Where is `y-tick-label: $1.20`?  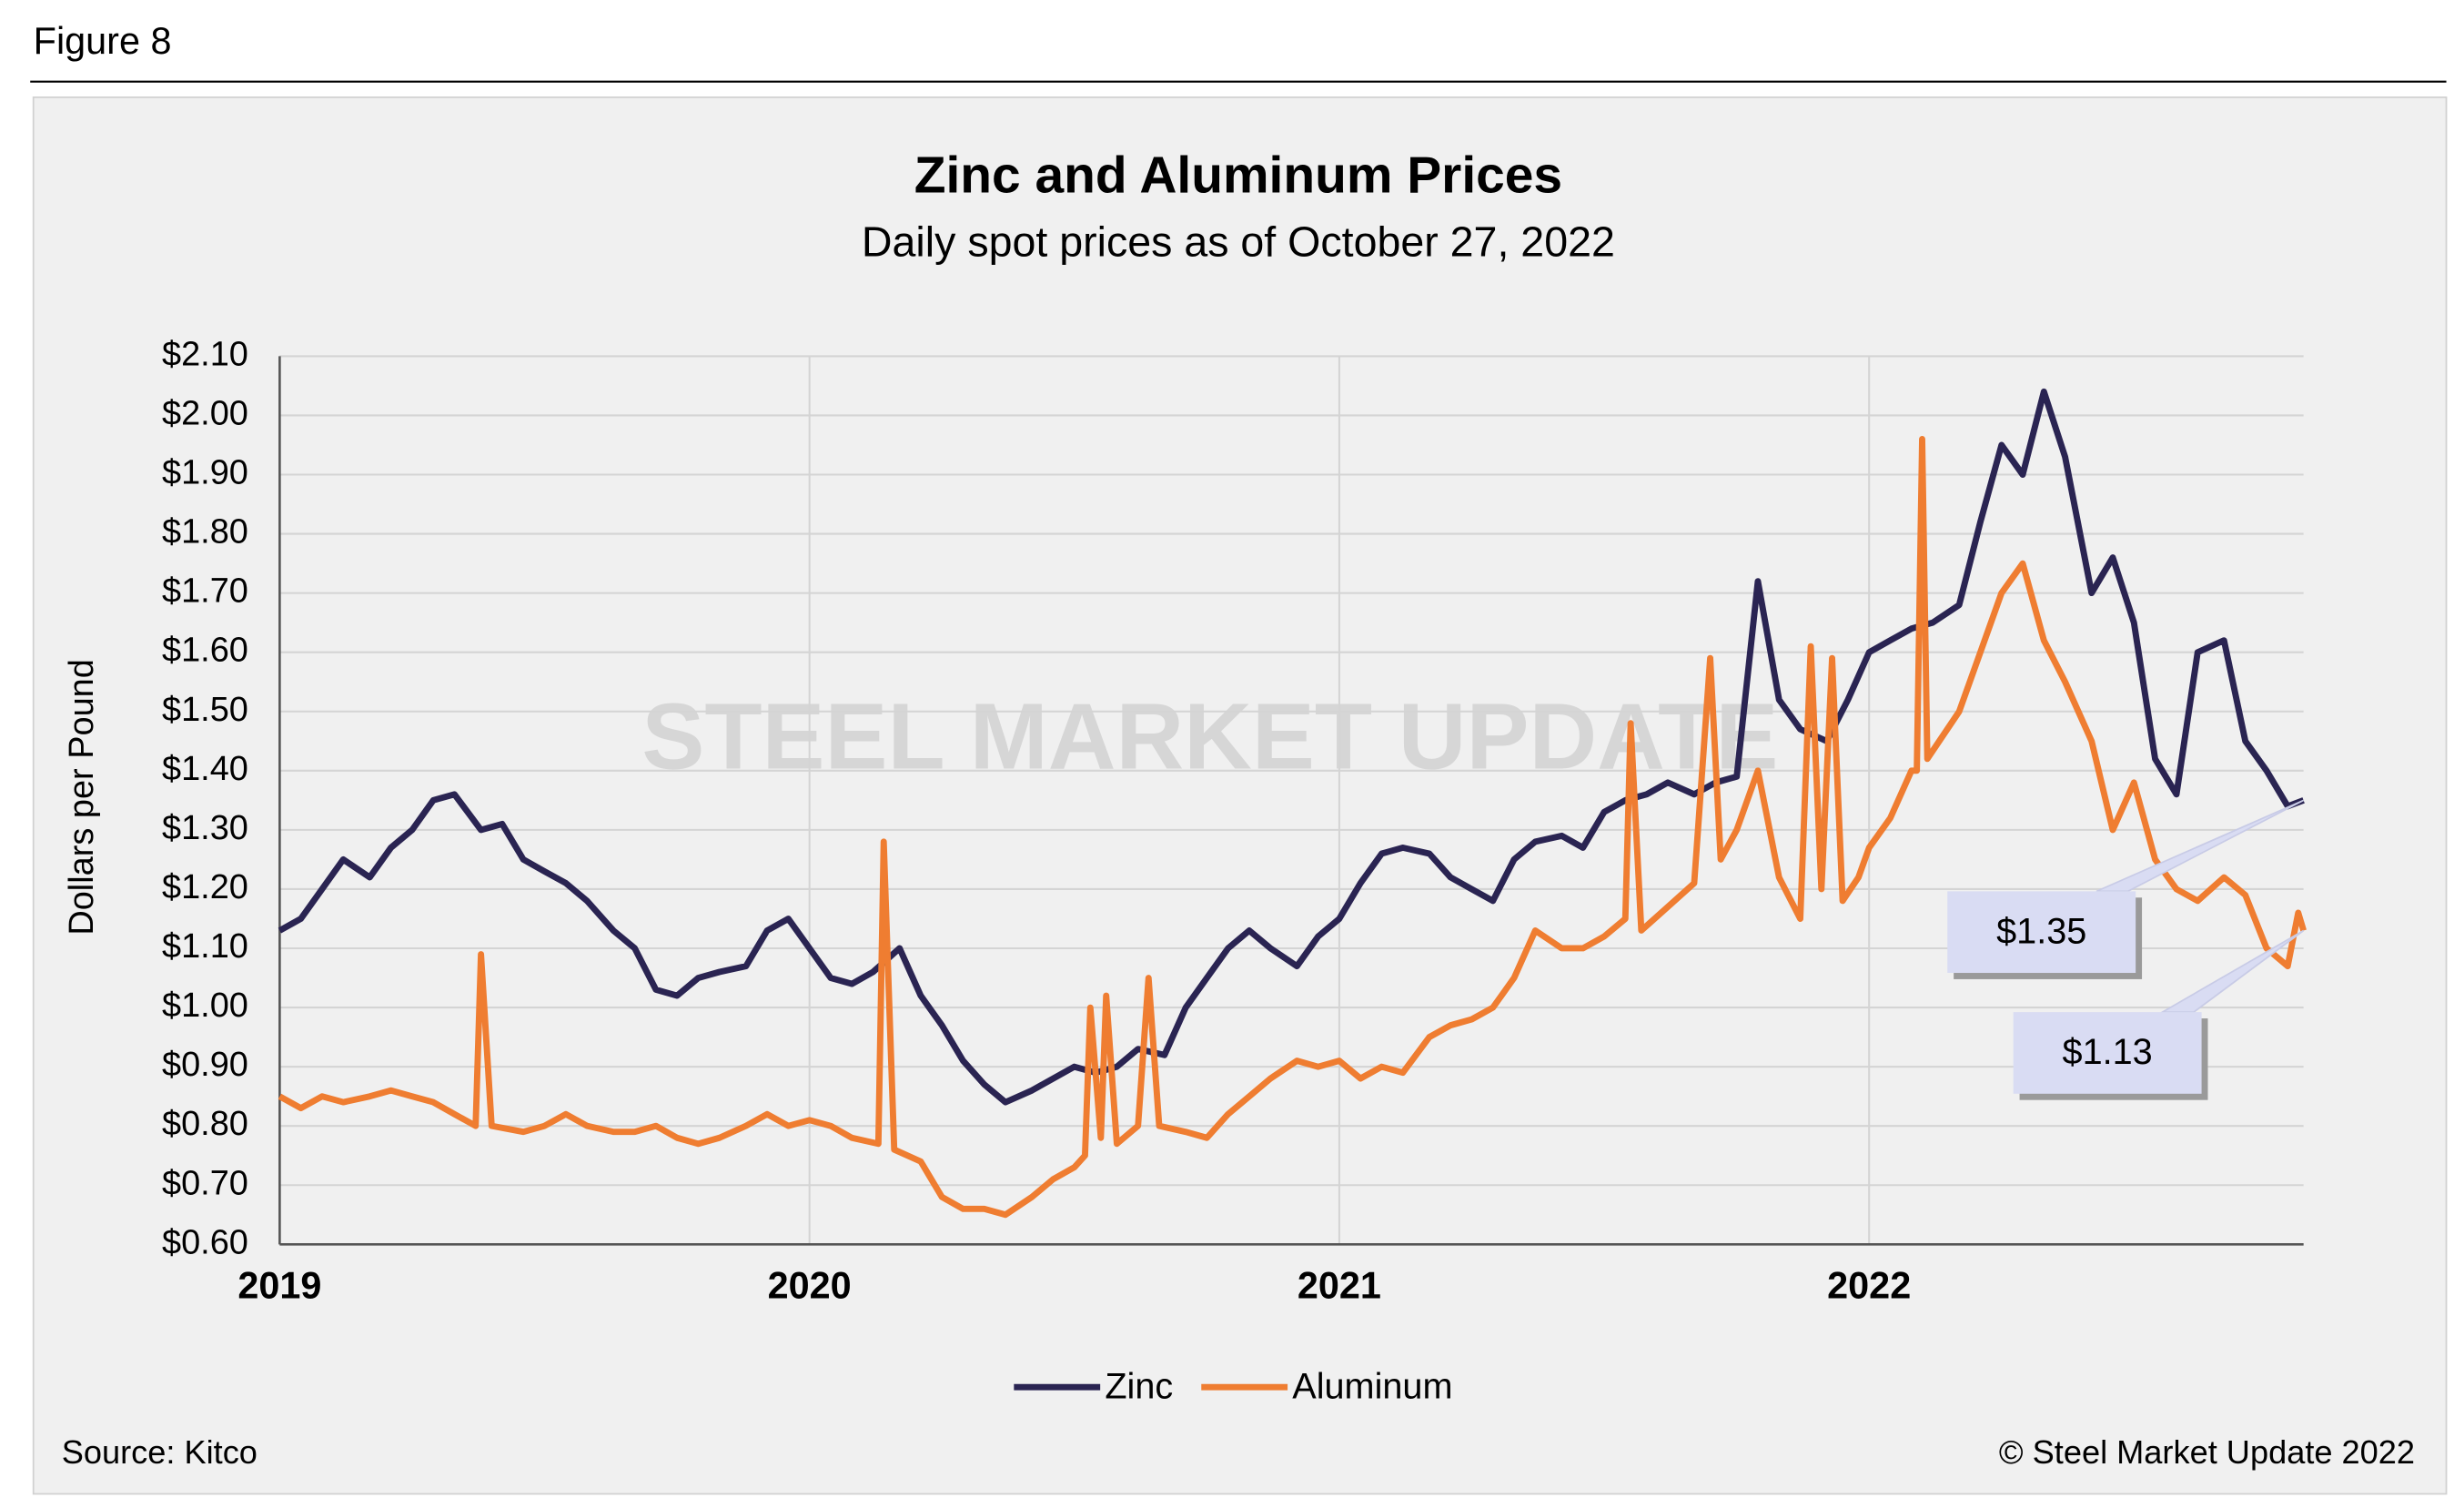 y-tick-label: $1.20 is located at coordinates (205, 887).